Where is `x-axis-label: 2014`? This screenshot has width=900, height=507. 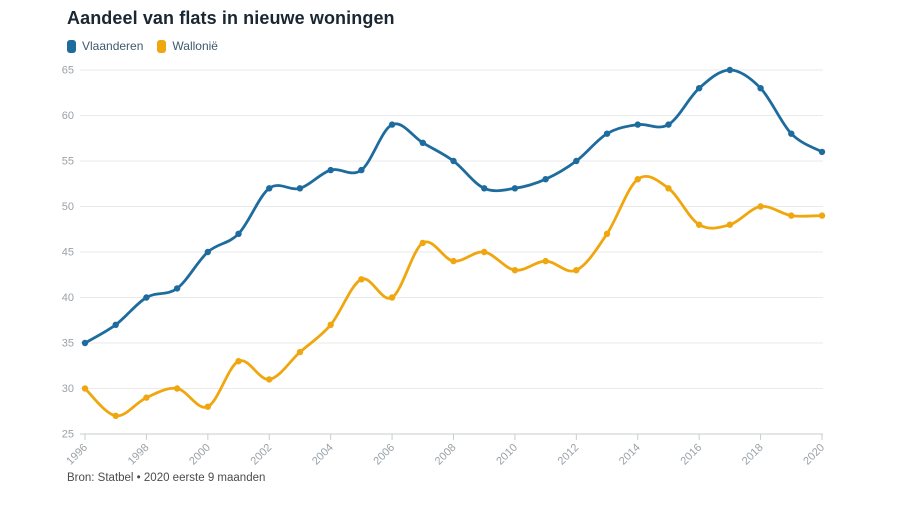 x-axis-label: 2014 is located at coordinates (630, 455).